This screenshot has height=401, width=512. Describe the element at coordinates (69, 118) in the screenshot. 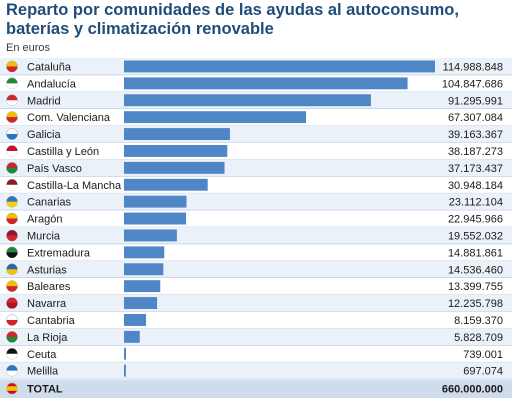

I see `category-label: Com. Valenciana` at that location.